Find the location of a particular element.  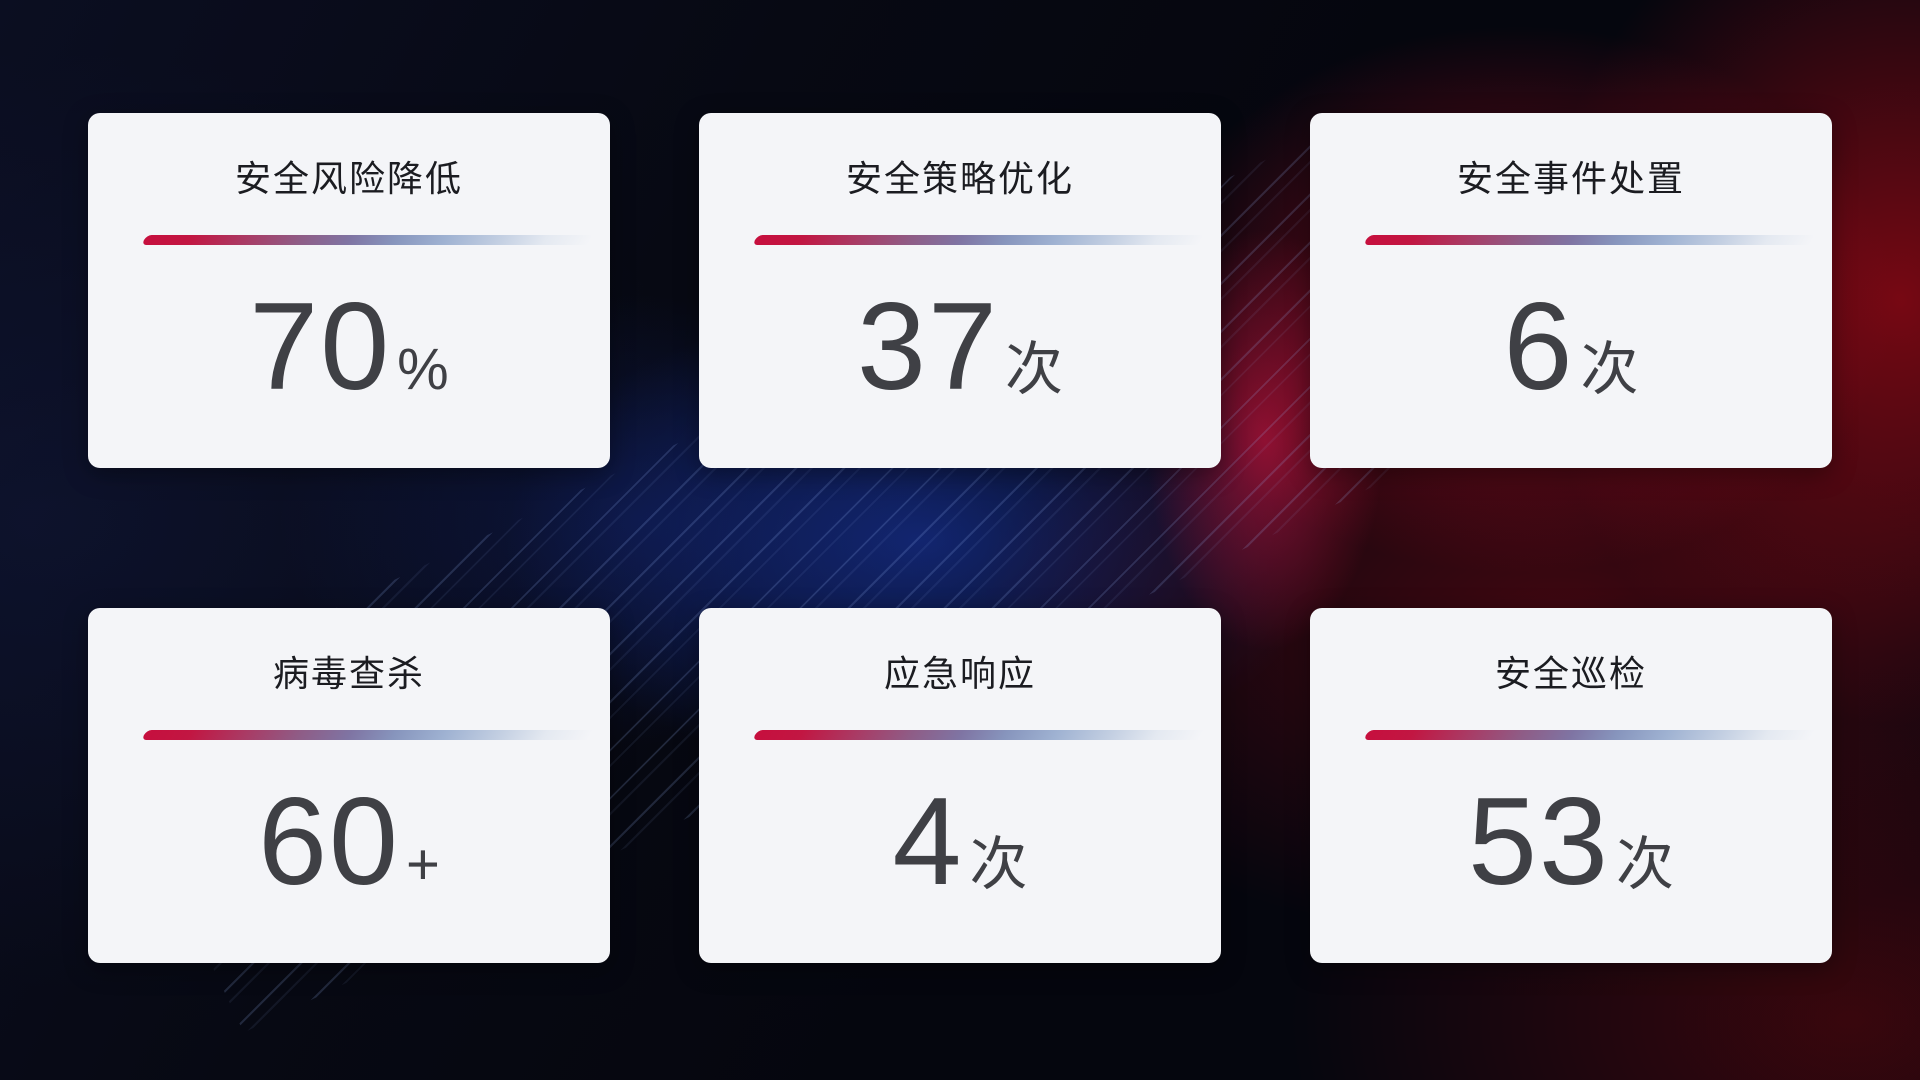

stat-value-row: 70 % is located at coordinates (349, 347).